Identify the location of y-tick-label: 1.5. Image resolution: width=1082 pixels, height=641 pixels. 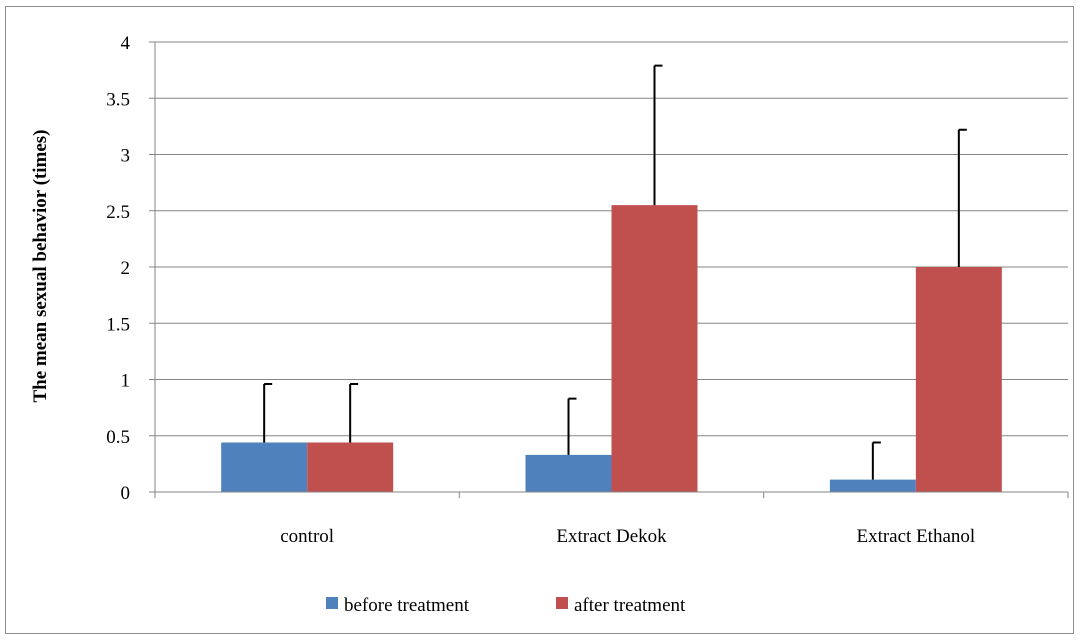
(118, 324).